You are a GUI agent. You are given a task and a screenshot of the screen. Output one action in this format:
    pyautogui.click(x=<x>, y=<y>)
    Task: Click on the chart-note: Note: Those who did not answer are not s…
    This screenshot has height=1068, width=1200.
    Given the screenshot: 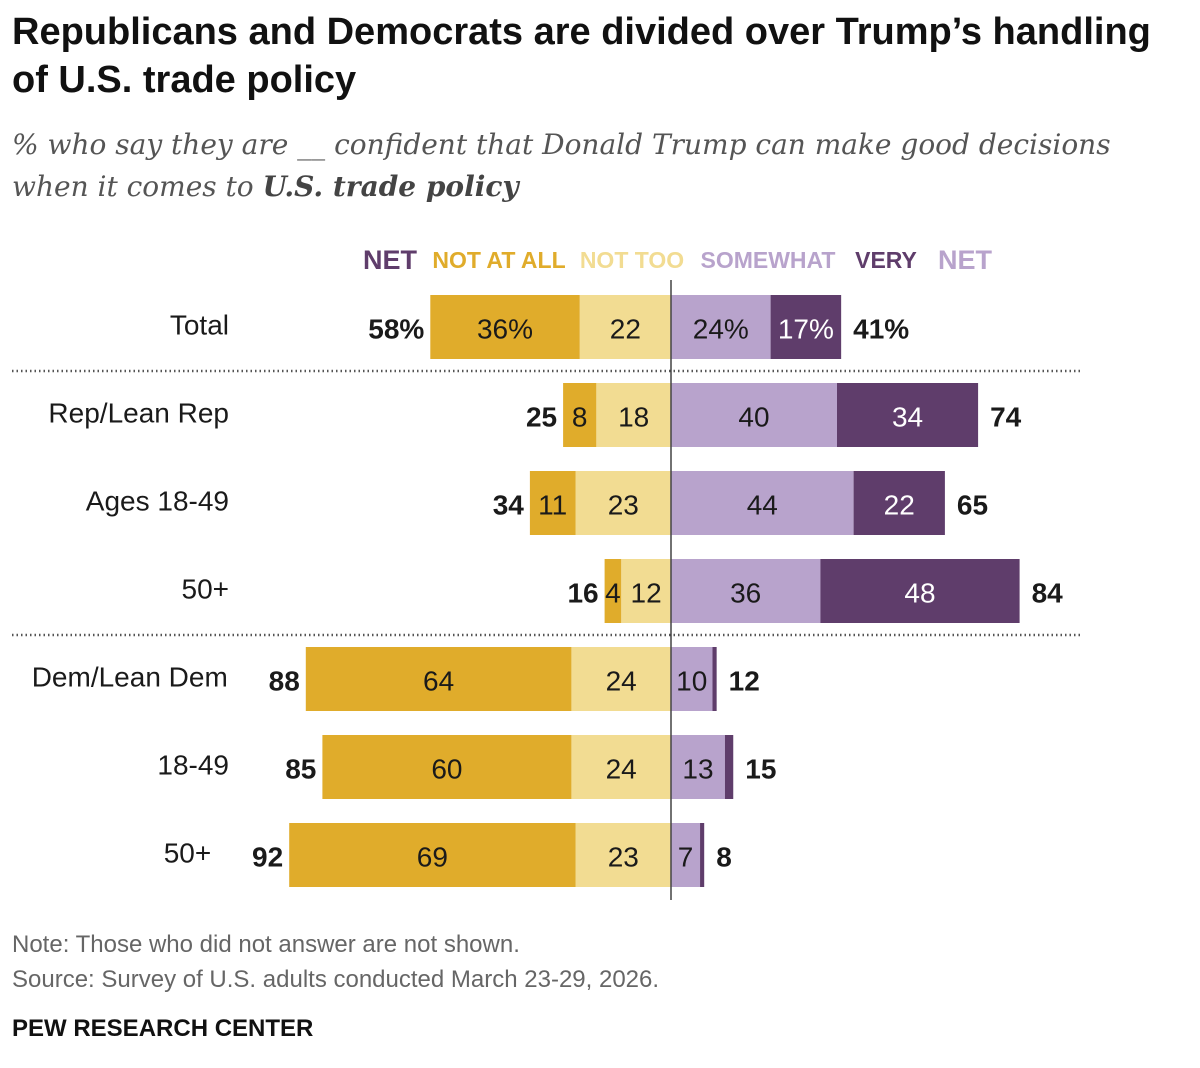 What is the action you would take?
    pyautogui.click(x=266, y=944)
    